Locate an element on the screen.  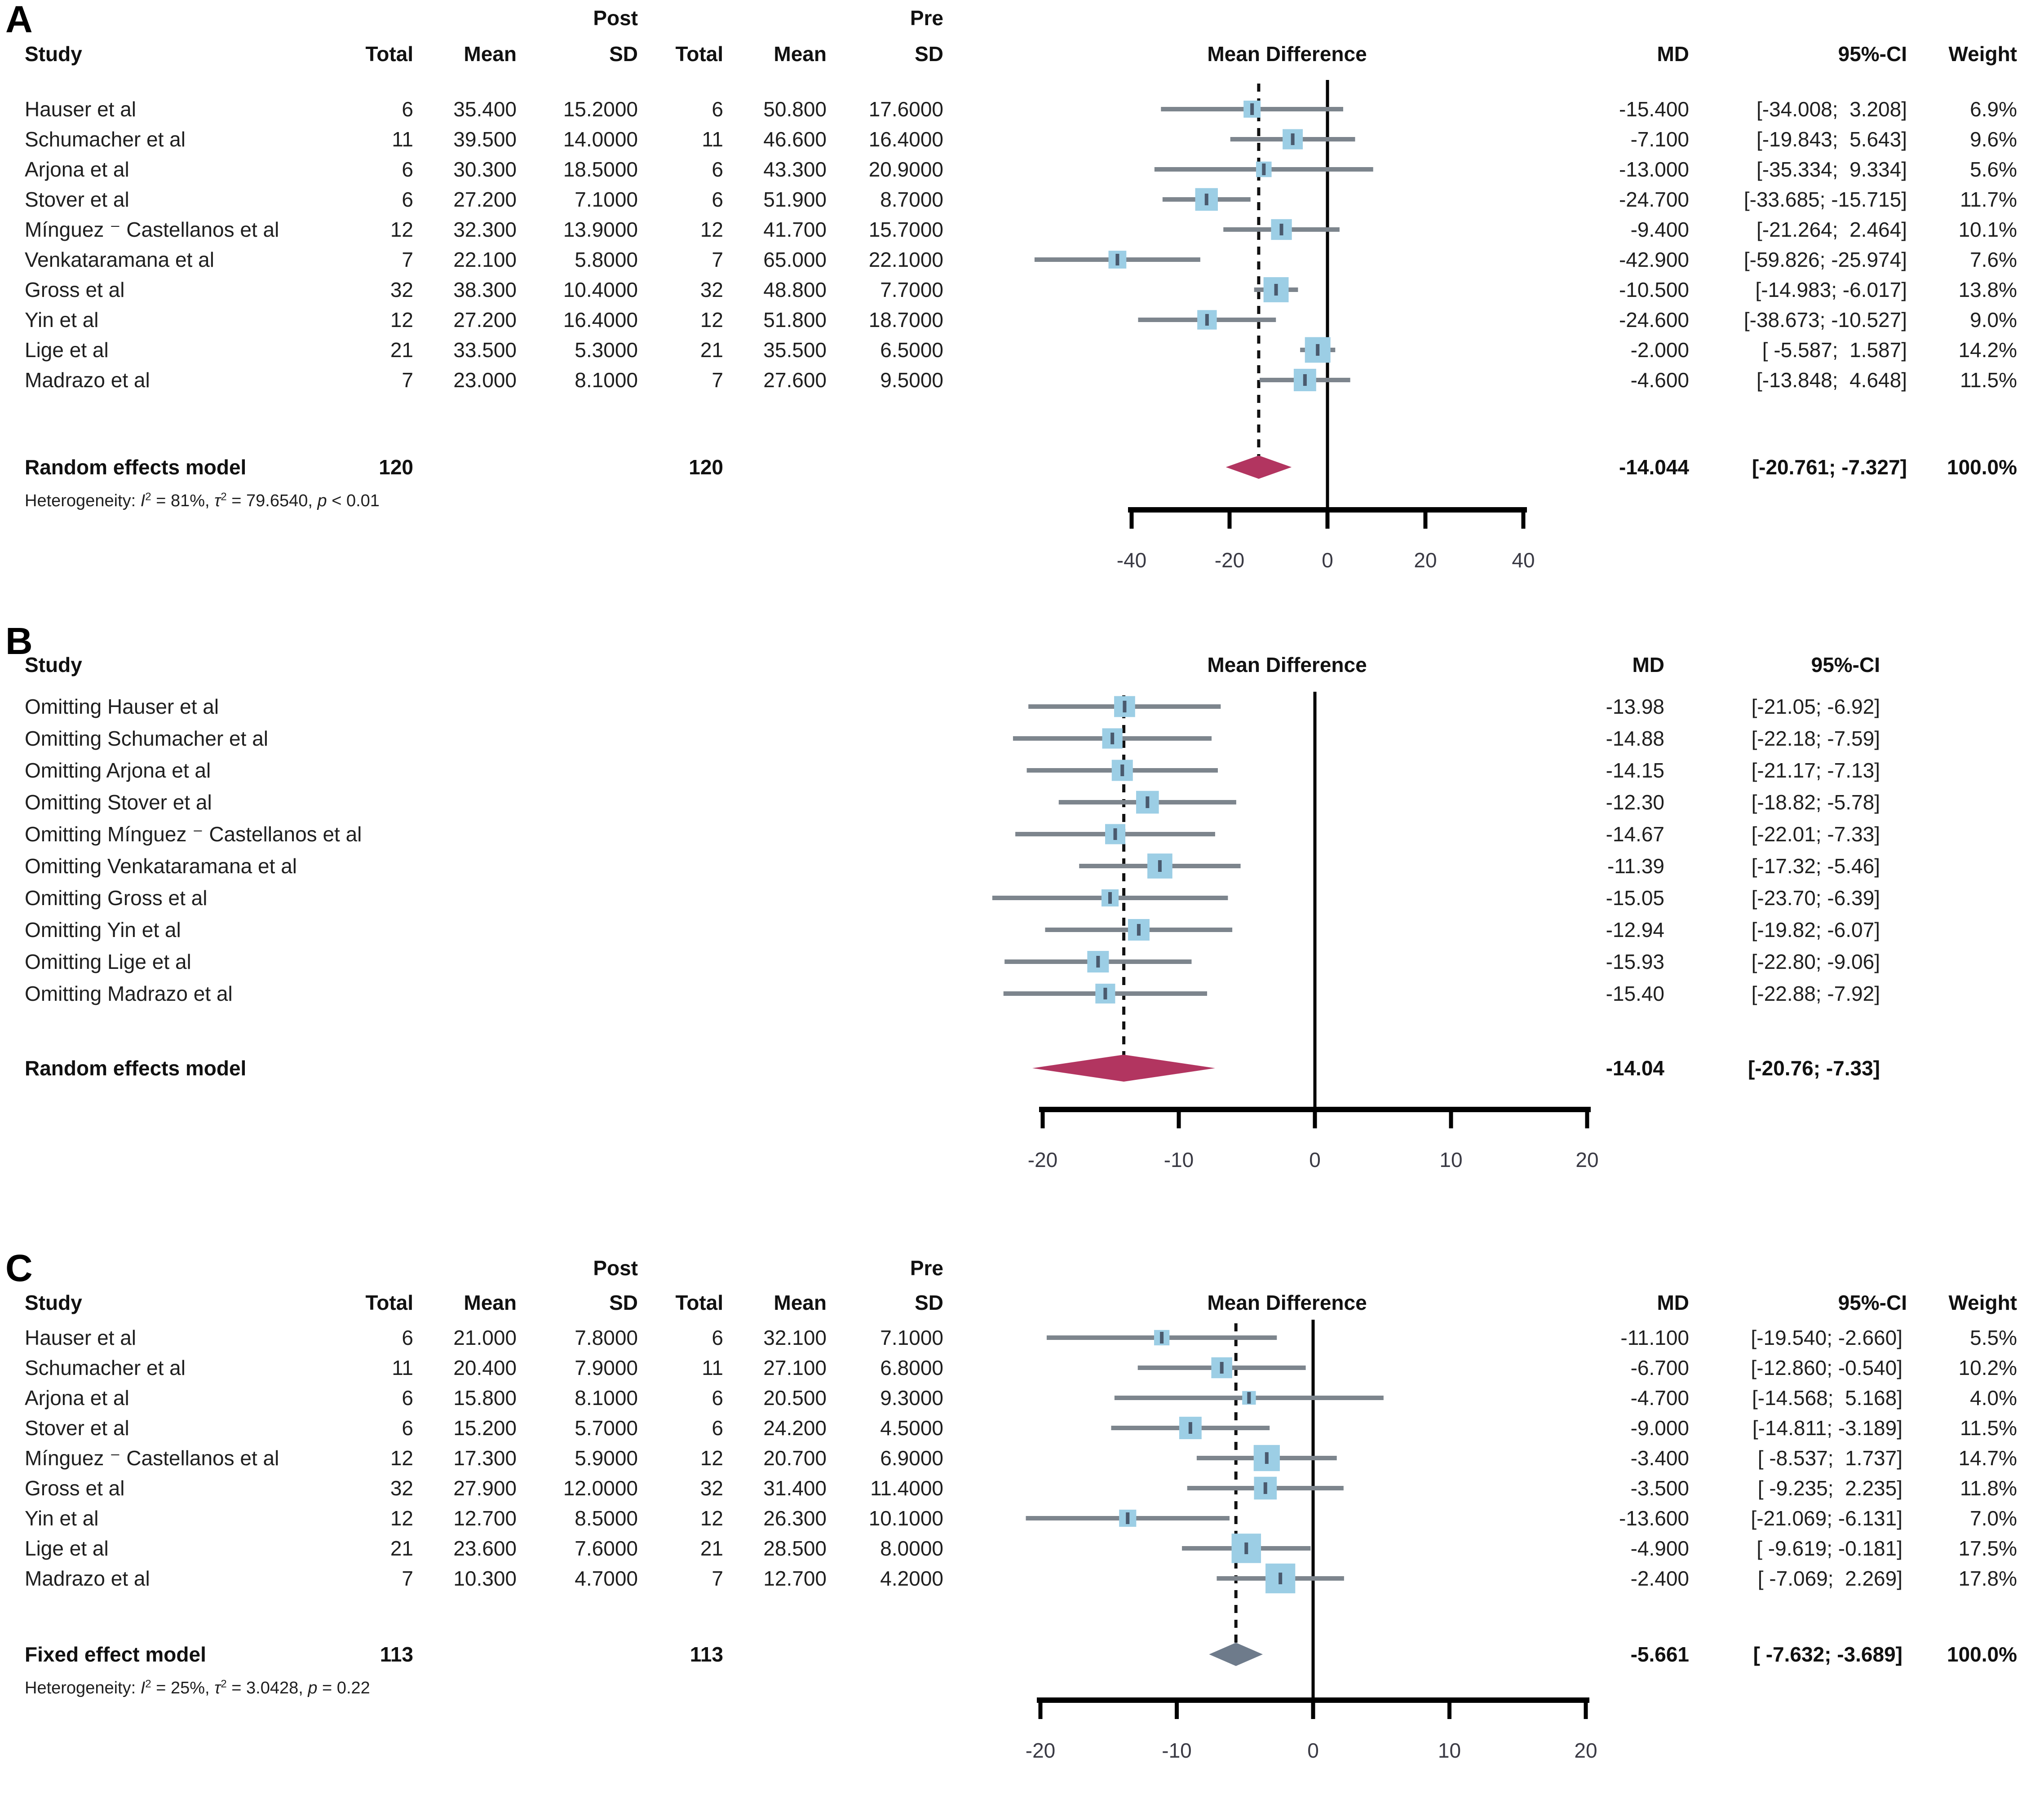
col-mean-pre: Mean is located at coordinates (800, 1302).